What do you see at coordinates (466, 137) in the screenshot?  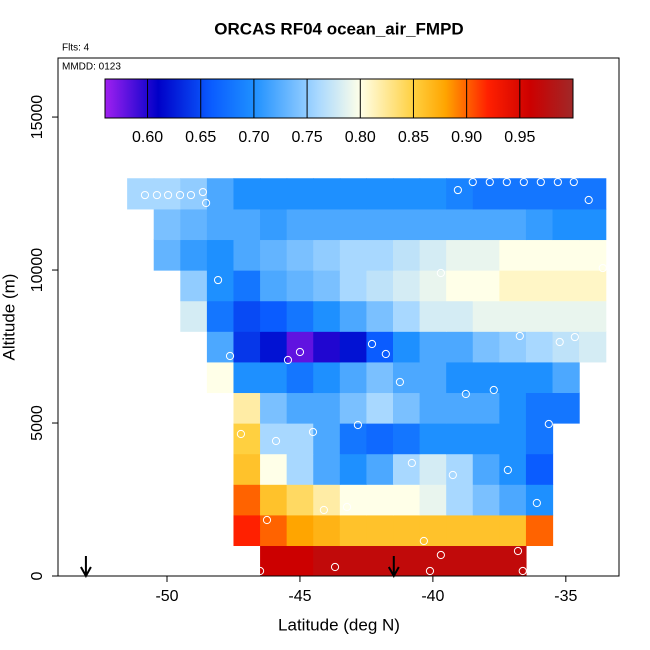 I see `colorbar-tick-label: 0.90` at bounding box center [466, 137].